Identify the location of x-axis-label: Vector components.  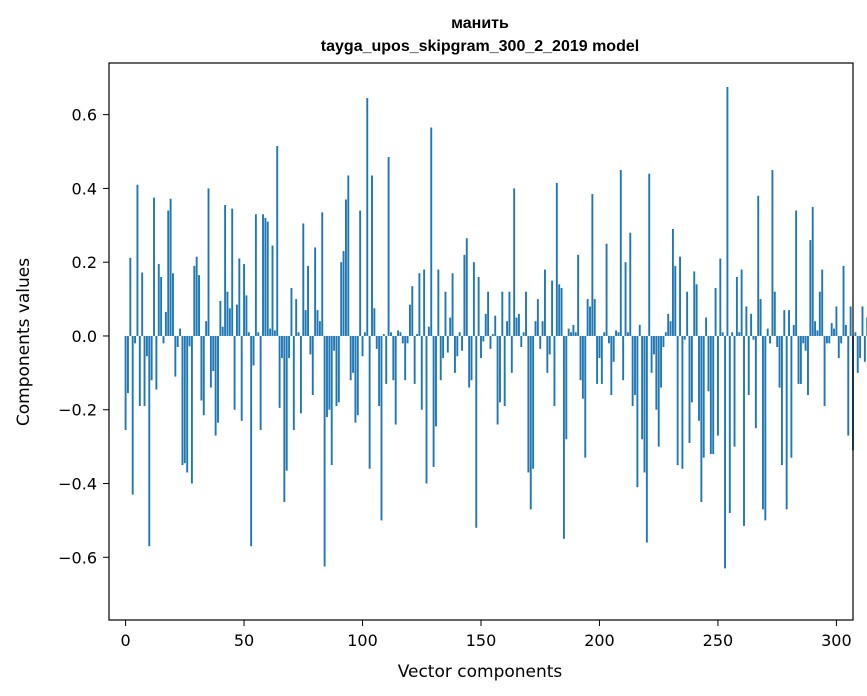
(480, 672).